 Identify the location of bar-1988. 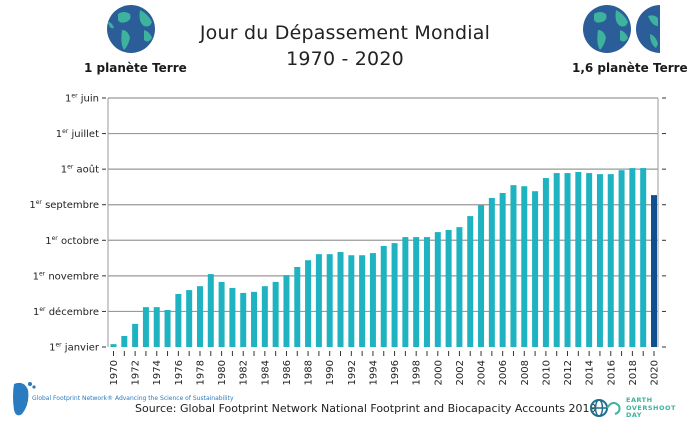
(308, 303).